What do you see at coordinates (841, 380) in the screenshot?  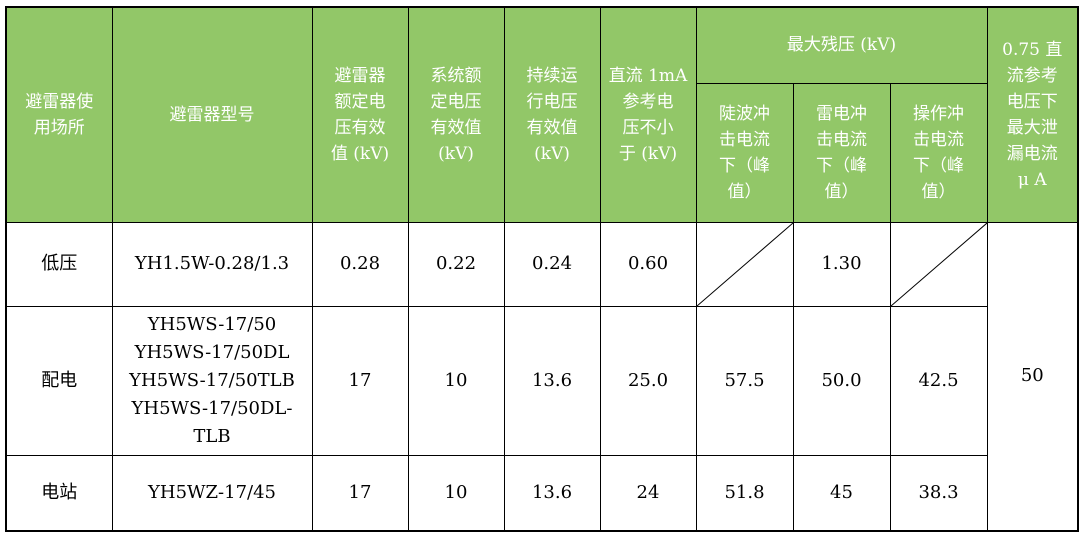 I see `cell-lightning-impulse: 50.0` at bounding box center [841, 380].